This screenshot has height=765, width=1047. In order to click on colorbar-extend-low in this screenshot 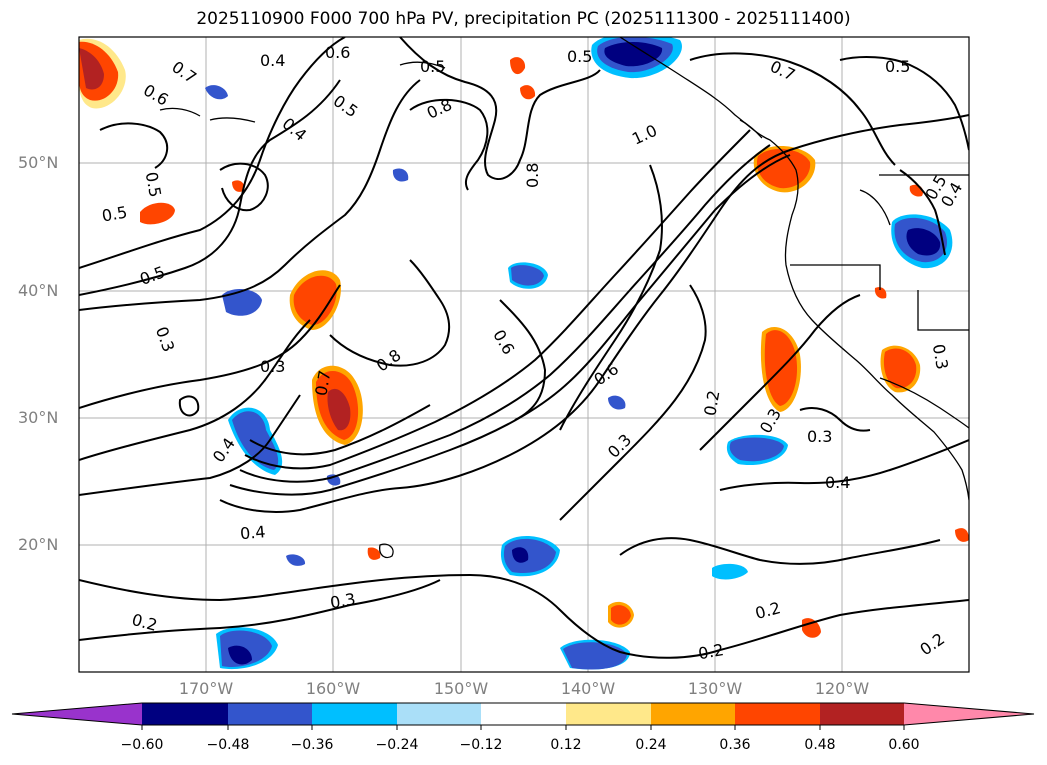, I will do `click(77, 714)`.